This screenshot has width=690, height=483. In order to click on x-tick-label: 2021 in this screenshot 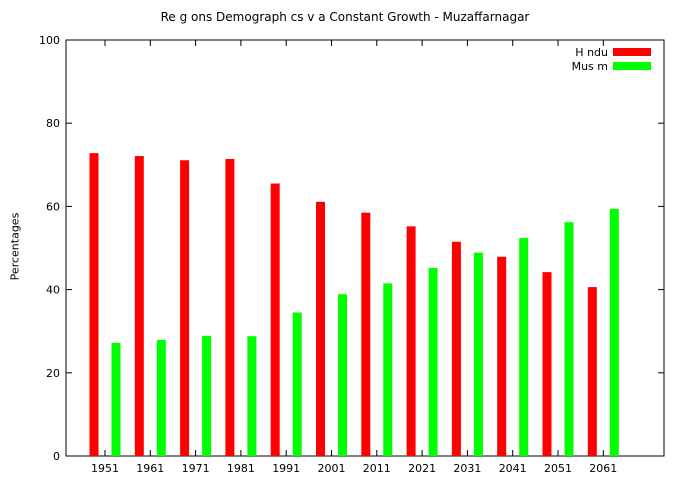, I will do `click(422, 468)`.